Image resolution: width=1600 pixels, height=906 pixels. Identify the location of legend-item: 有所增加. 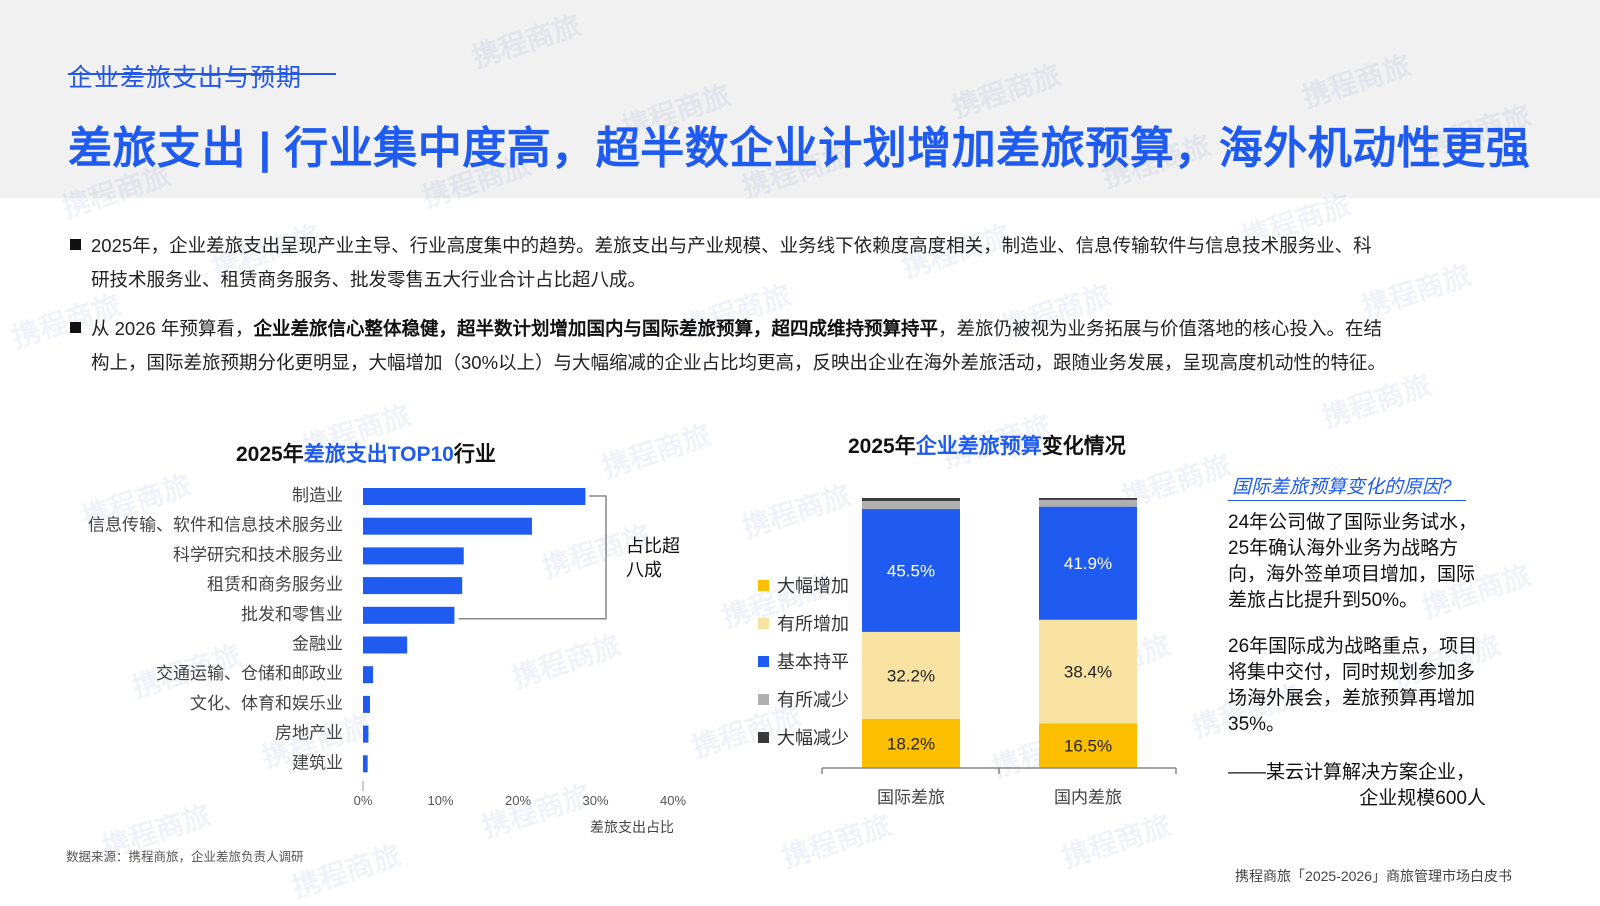
(803, 623).